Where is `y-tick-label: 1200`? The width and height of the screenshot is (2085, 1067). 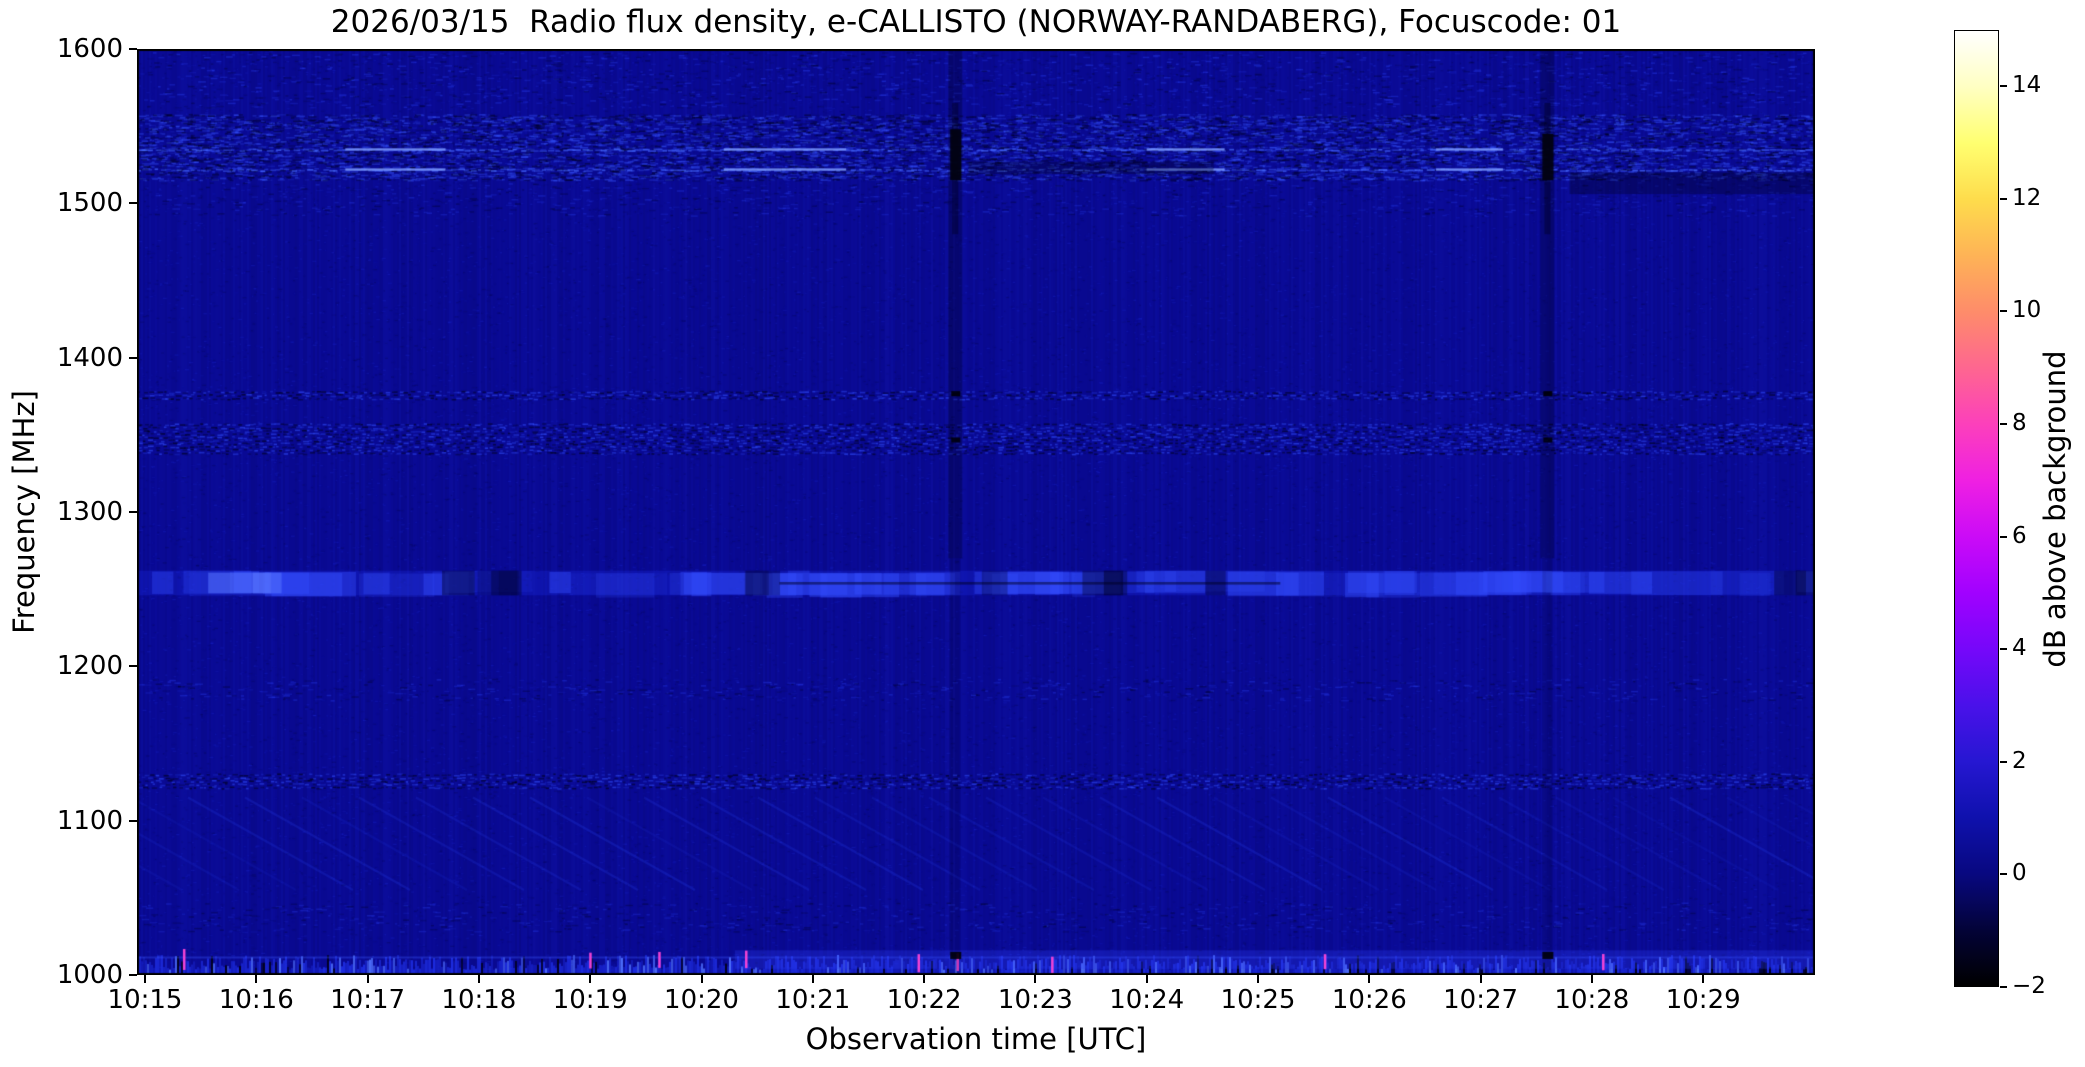 y-tick-label: 1200 is located at coordinates (89, 666).